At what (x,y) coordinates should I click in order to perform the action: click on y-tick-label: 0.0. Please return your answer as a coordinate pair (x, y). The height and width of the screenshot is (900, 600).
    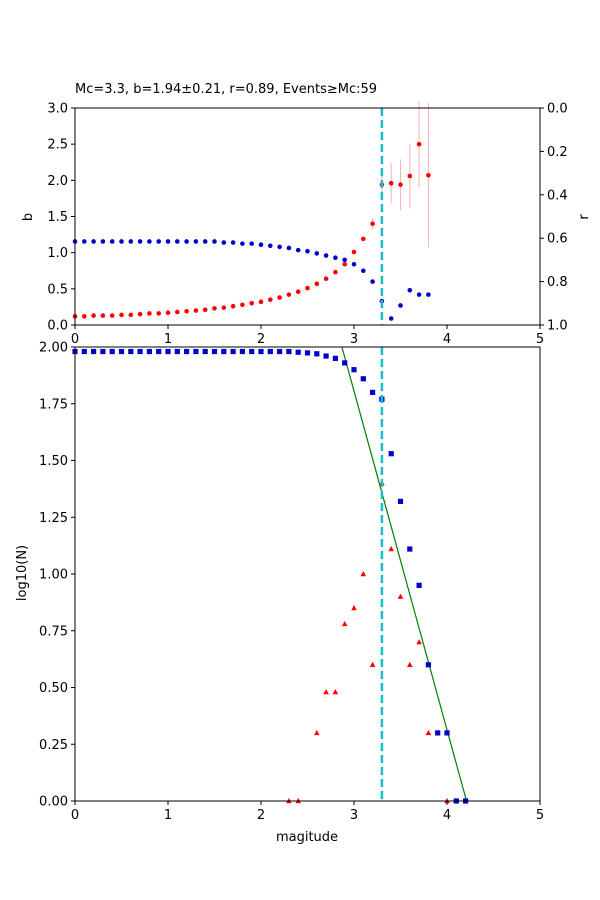
    Looking at the image, I should click on (57, 326).